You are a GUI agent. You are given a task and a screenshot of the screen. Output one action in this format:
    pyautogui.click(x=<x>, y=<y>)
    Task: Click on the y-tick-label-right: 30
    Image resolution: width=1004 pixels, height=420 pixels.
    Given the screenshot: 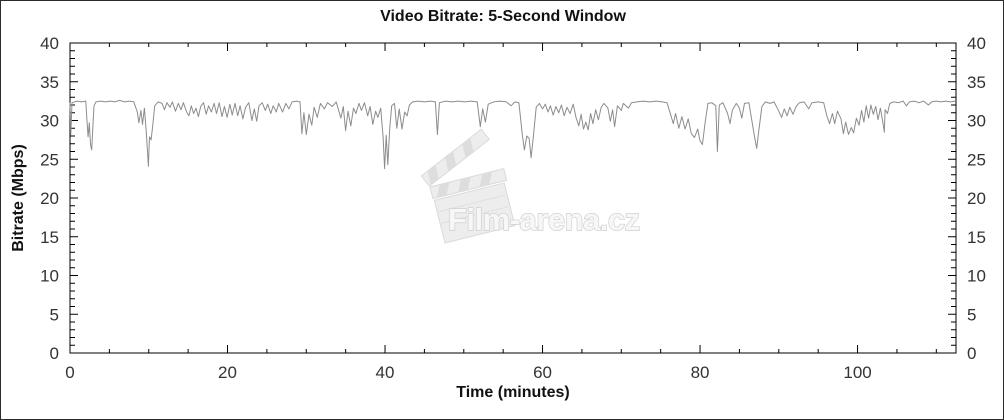 What is the action you would take?
    pyautogui.click(x=976, y=121)
    